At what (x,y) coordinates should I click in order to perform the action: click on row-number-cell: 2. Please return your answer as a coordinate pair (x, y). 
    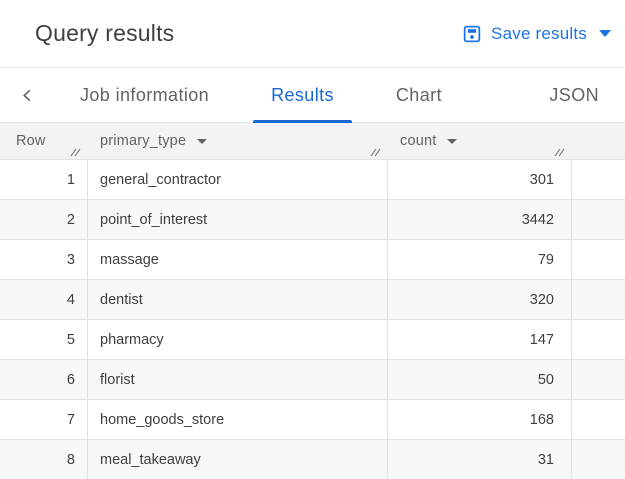
    Looking at the image, I should click on (44, 219).